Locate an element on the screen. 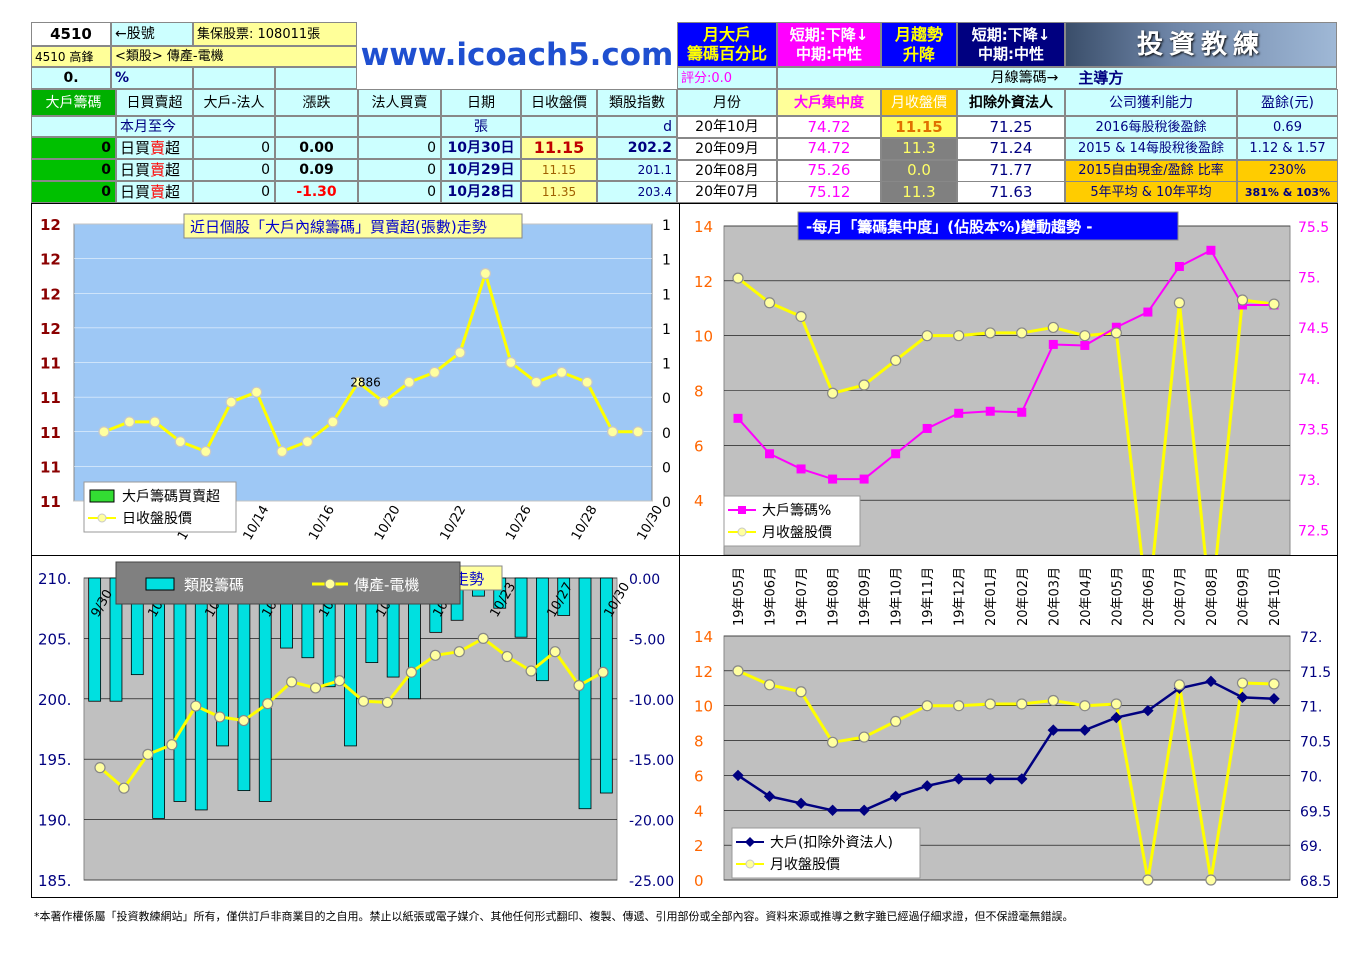 This screenshot has height=967, width=1366. daily-close: 11.35 is located at coordinates (559, 192).